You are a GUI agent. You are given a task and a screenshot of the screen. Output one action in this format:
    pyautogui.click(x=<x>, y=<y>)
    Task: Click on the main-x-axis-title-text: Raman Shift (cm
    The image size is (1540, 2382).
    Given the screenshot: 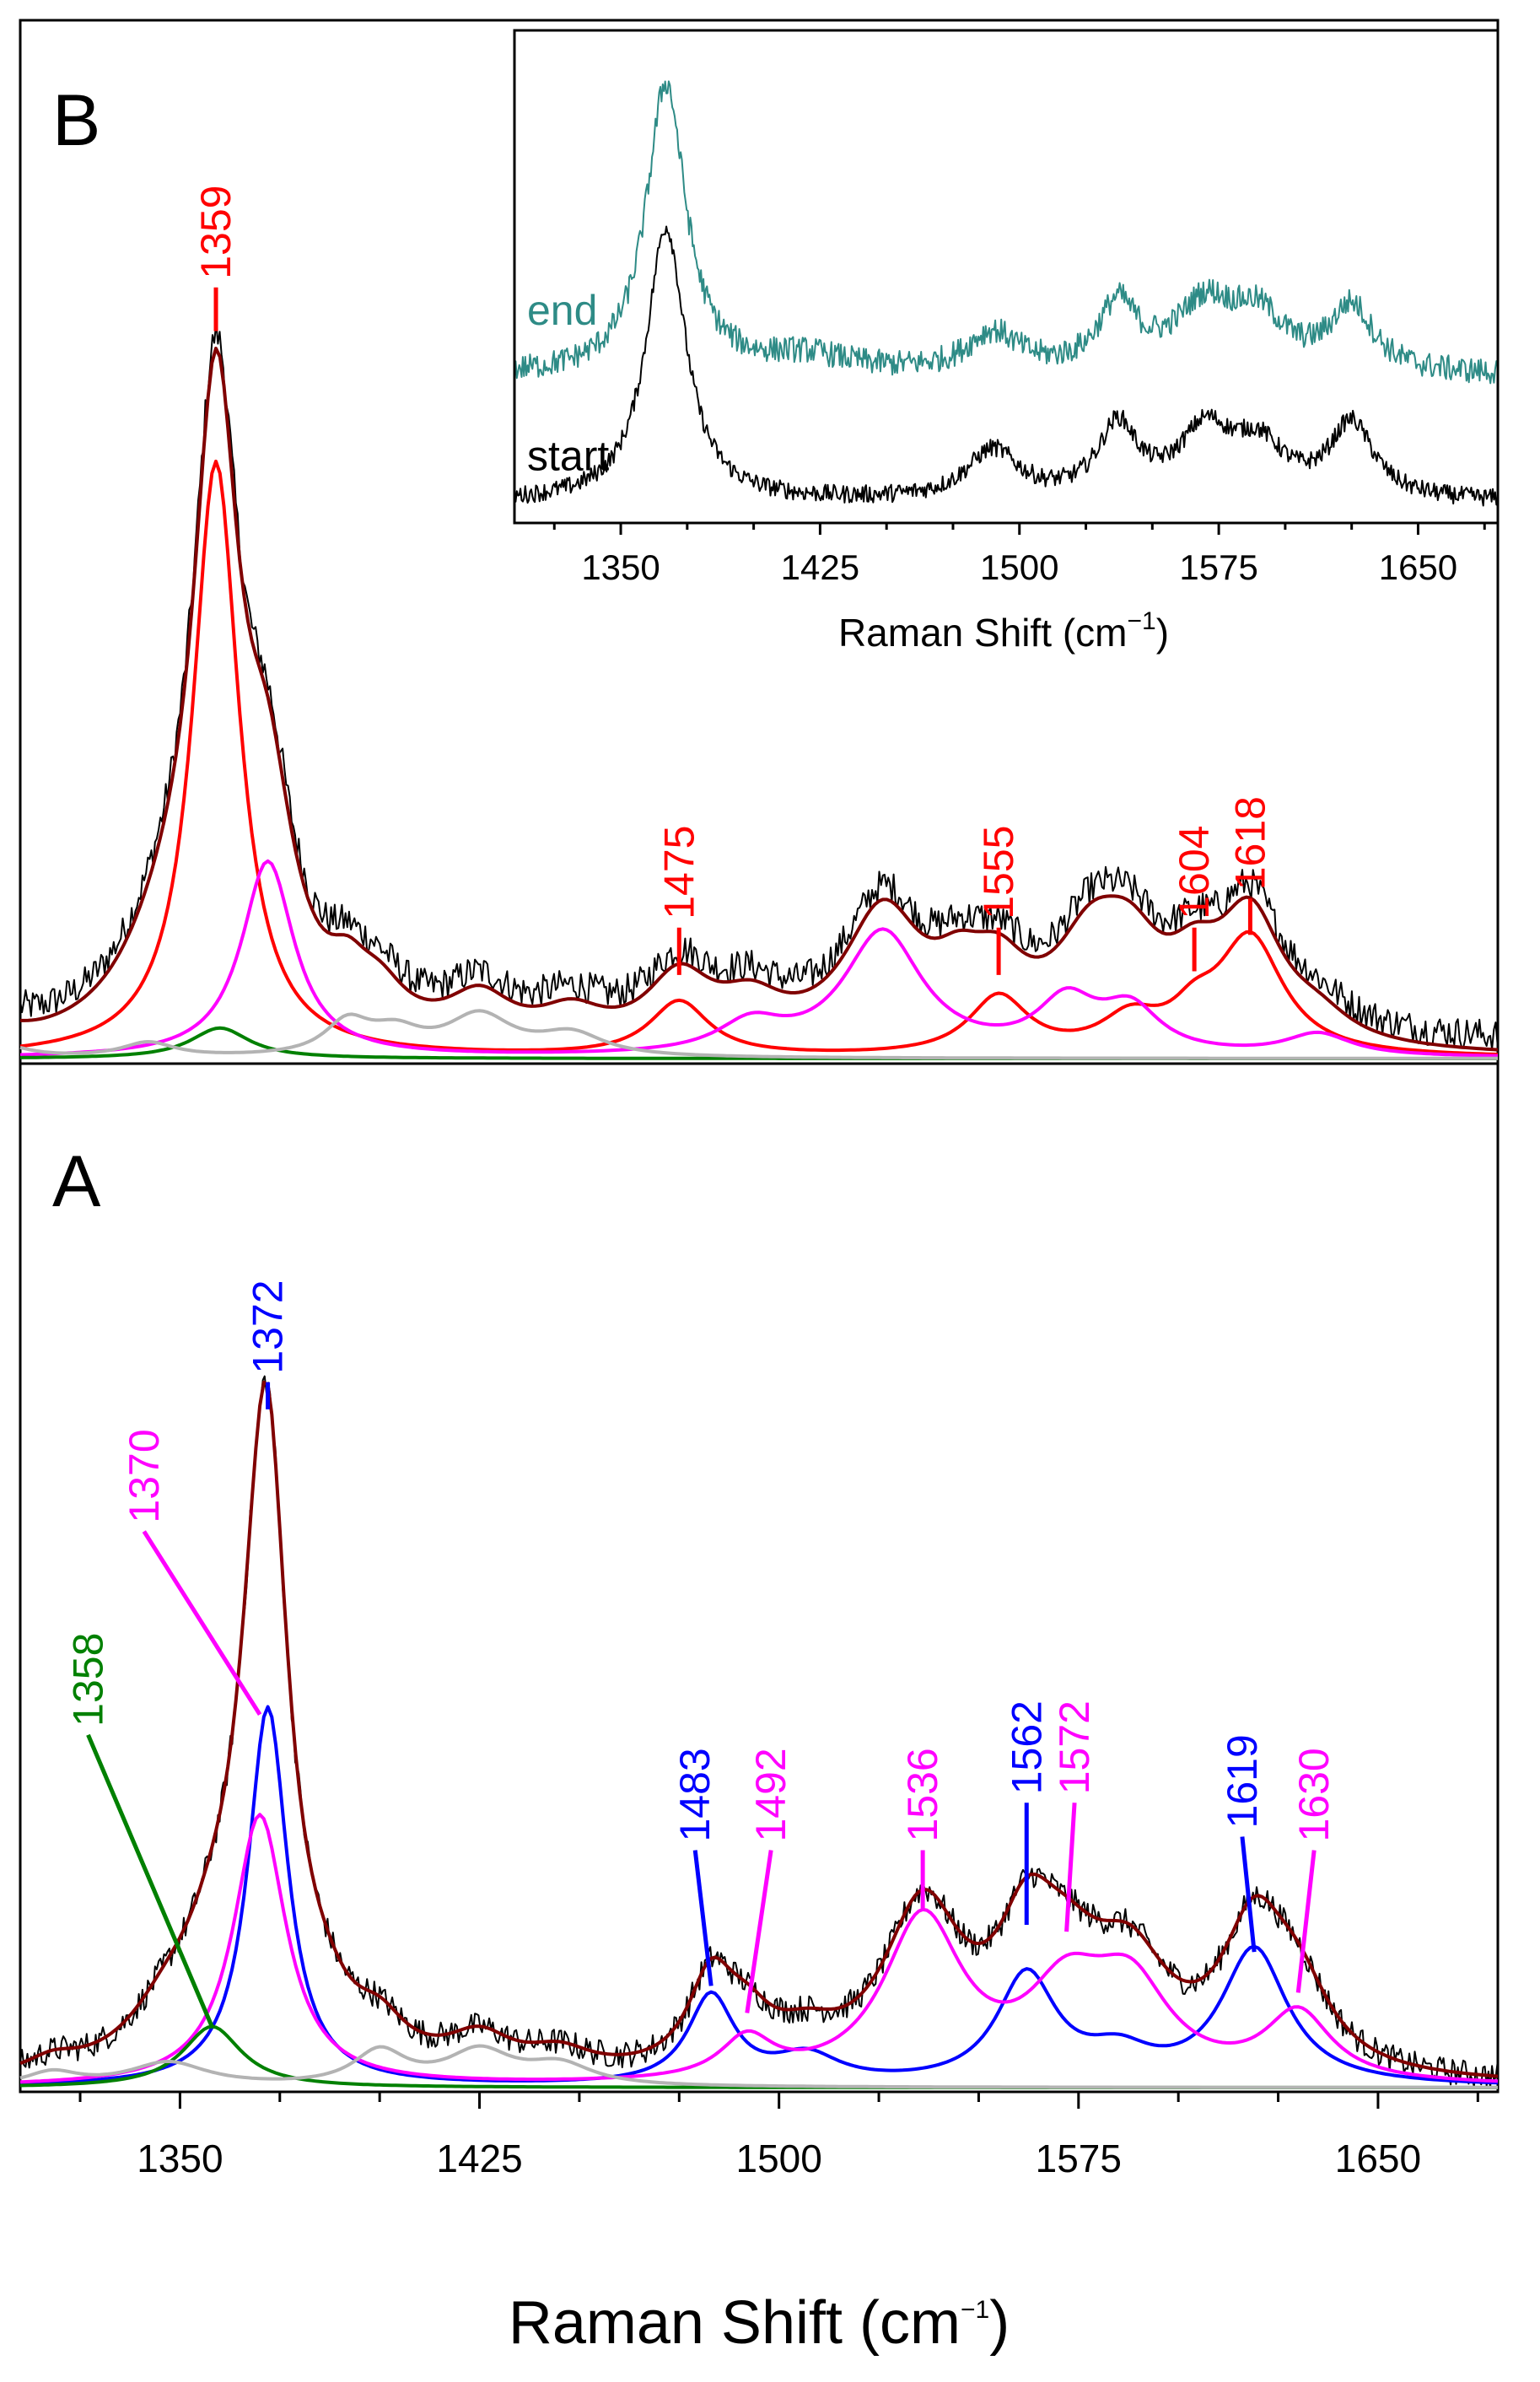 What is the action you would take?
    pyautogui.click(x=735, y=2323)
    